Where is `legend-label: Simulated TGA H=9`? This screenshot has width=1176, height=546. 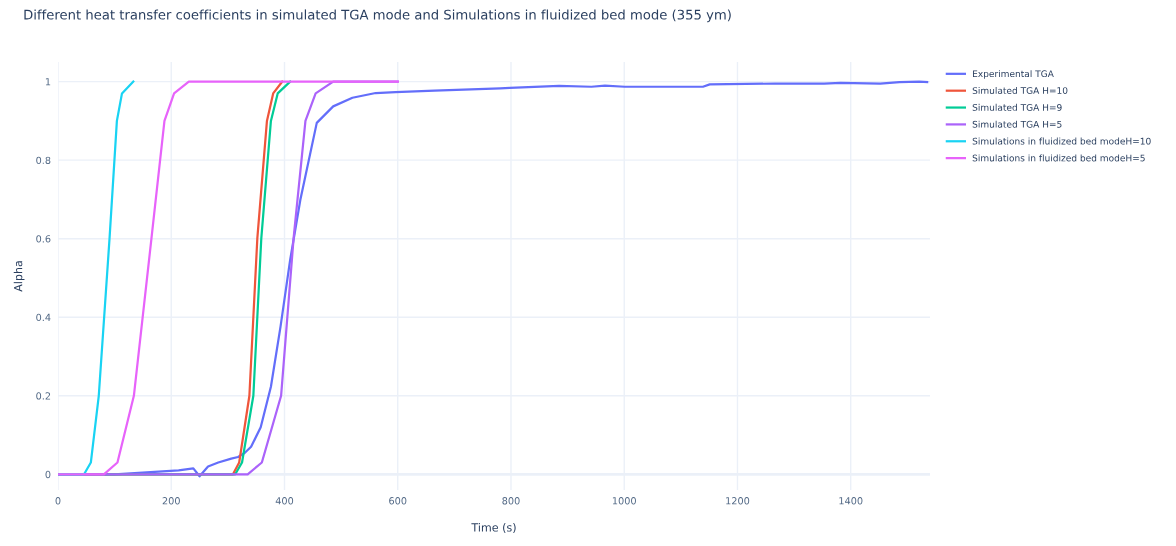 legend-label: Simulated TGA H=9 is located at coordinates (1017, 107).